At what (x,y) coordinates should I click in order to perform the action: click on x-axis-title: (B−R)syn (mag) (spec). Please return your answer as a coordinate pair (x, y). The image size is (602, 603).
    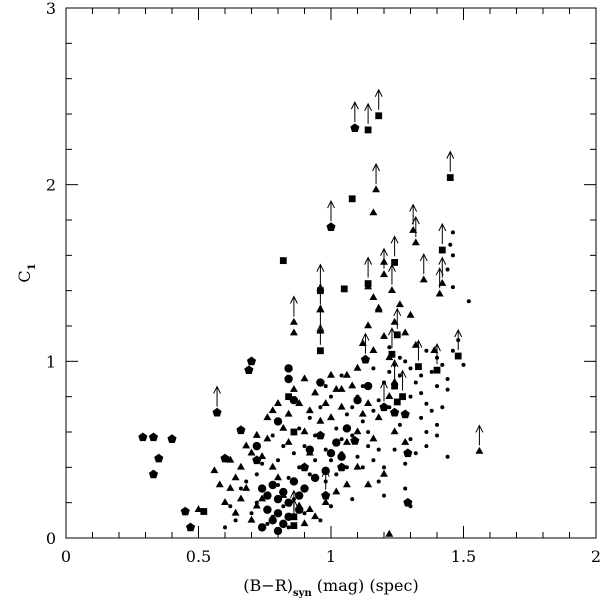
    Looking at the image, I should click on (330, 587).